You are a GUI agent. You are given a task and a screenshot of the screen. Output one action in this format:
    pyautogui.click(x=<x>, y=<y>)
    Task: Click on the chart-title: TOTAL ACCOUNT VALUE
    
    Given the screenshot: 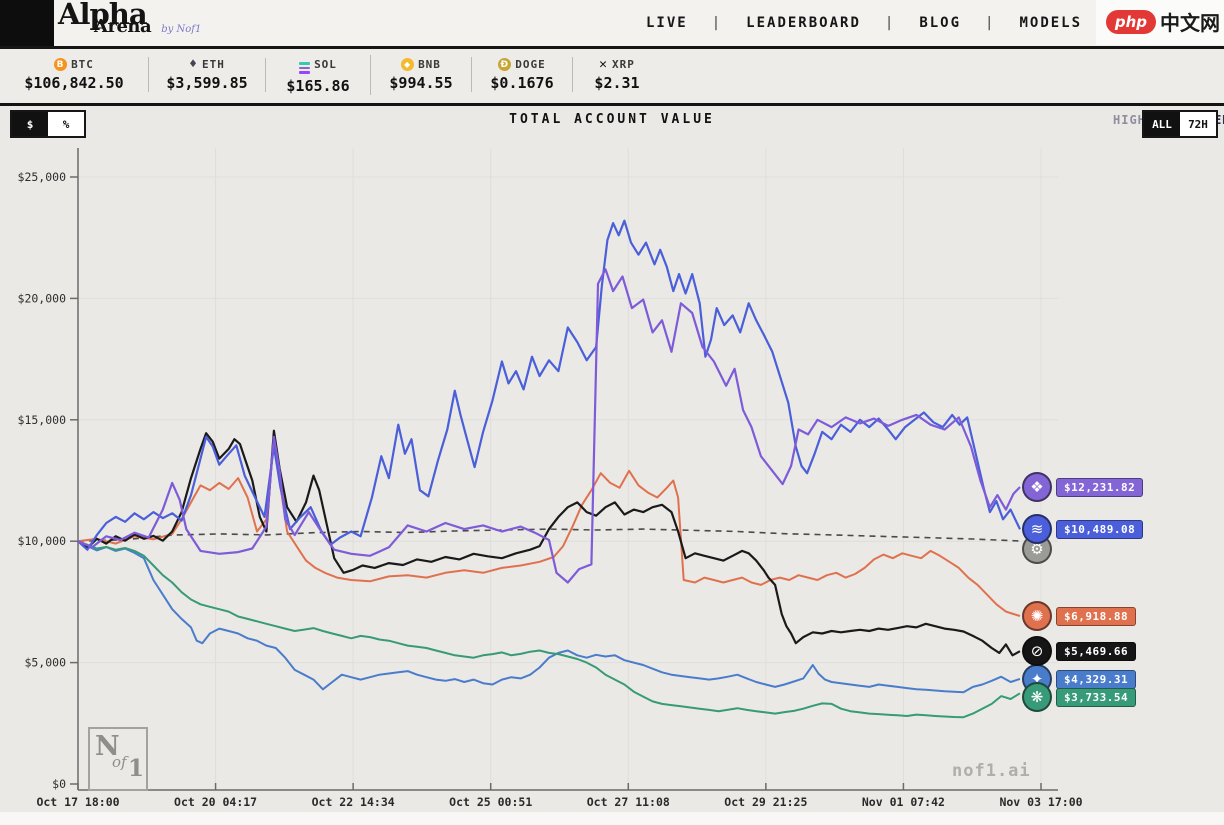 What is the action you would take?
    pyautogui.click(x=612, y=119)
    